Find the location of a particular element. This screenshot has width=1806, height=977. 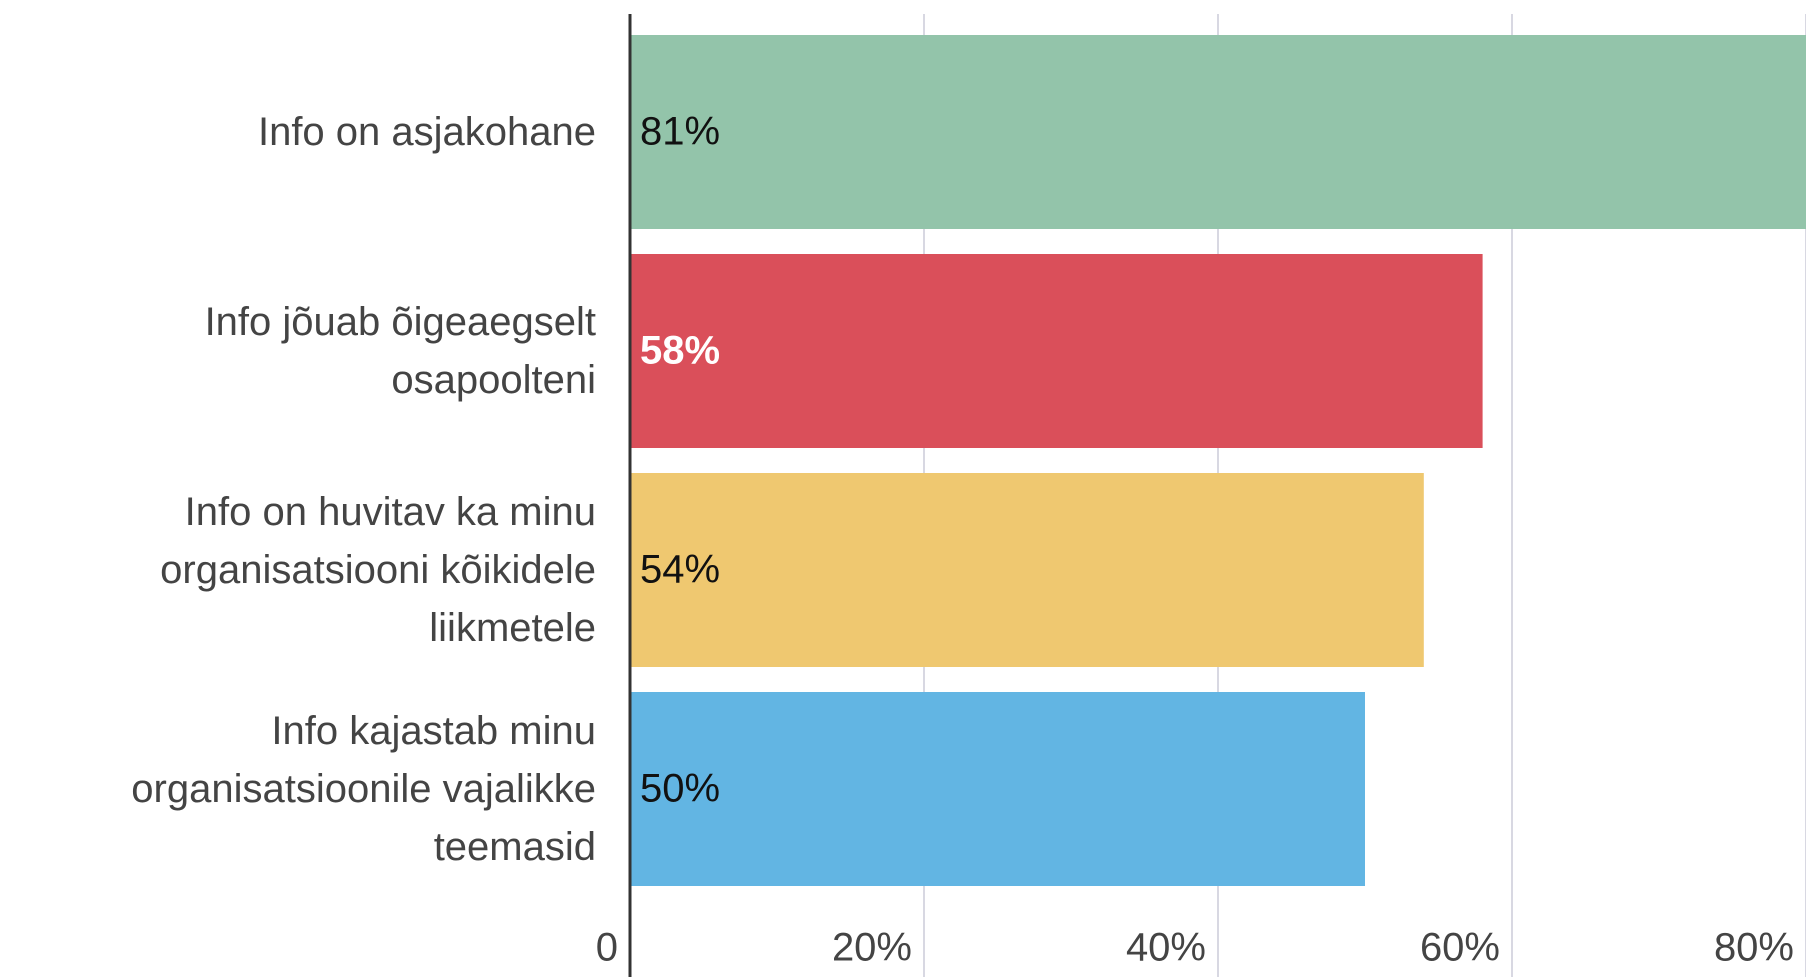

x-tick-label: 20% is located at coordinates (872, 948).